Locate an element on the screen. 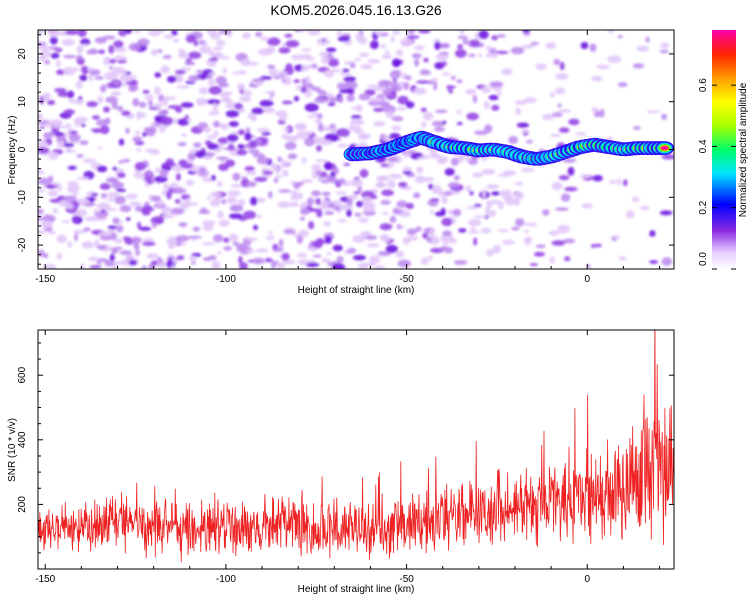 The width and height of the screenshot is (750, 600). snr-x-tick-label: -150 is located at coordinates (45, 579).